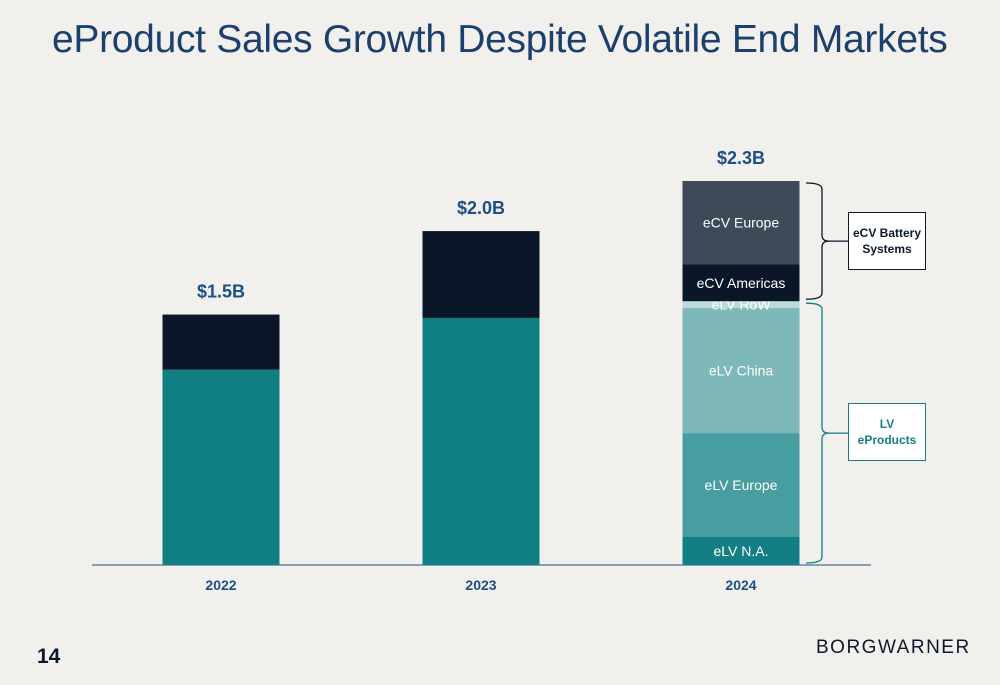  I want to click on bar-2022-ecv-battery-systems, so click(221, 342).